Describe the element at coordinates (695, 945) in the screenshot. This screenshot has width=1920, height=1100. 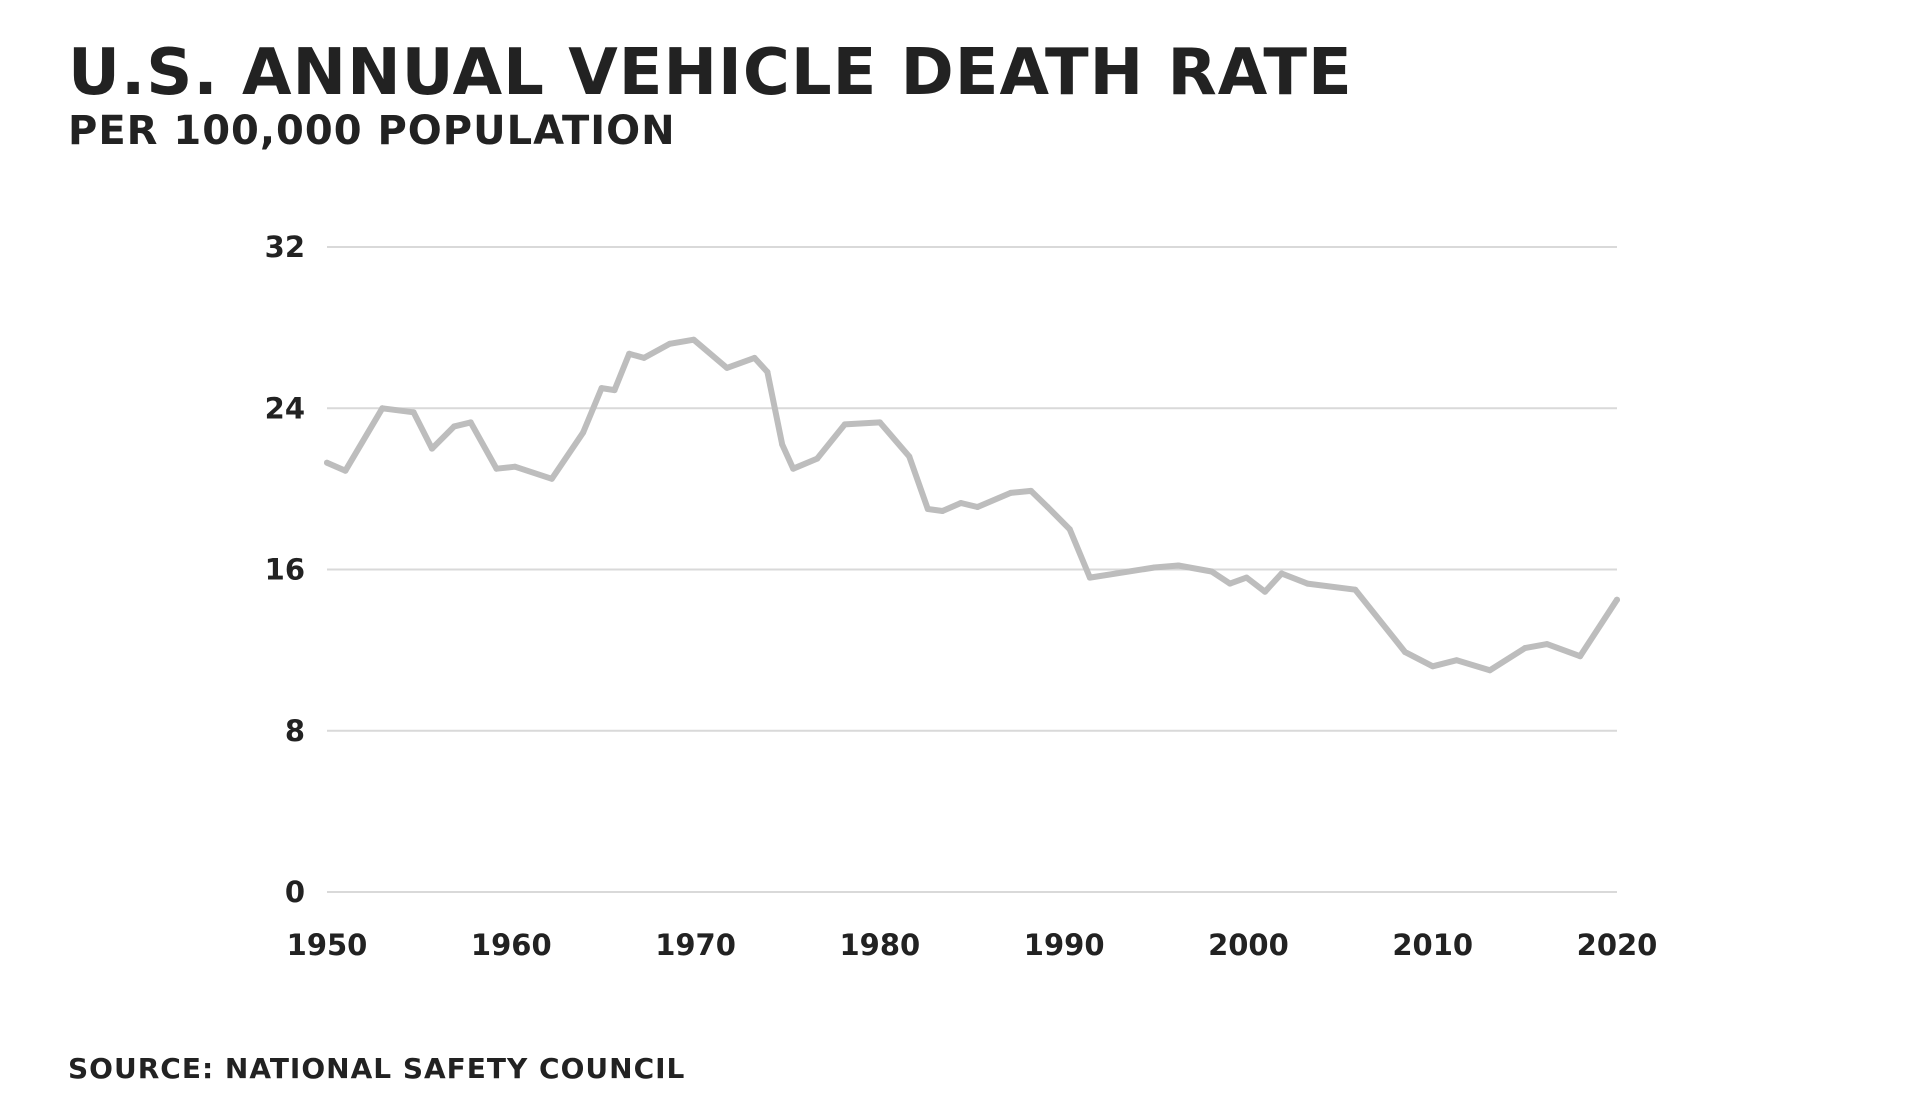
I see `x-tick-label: 1970` at that location.